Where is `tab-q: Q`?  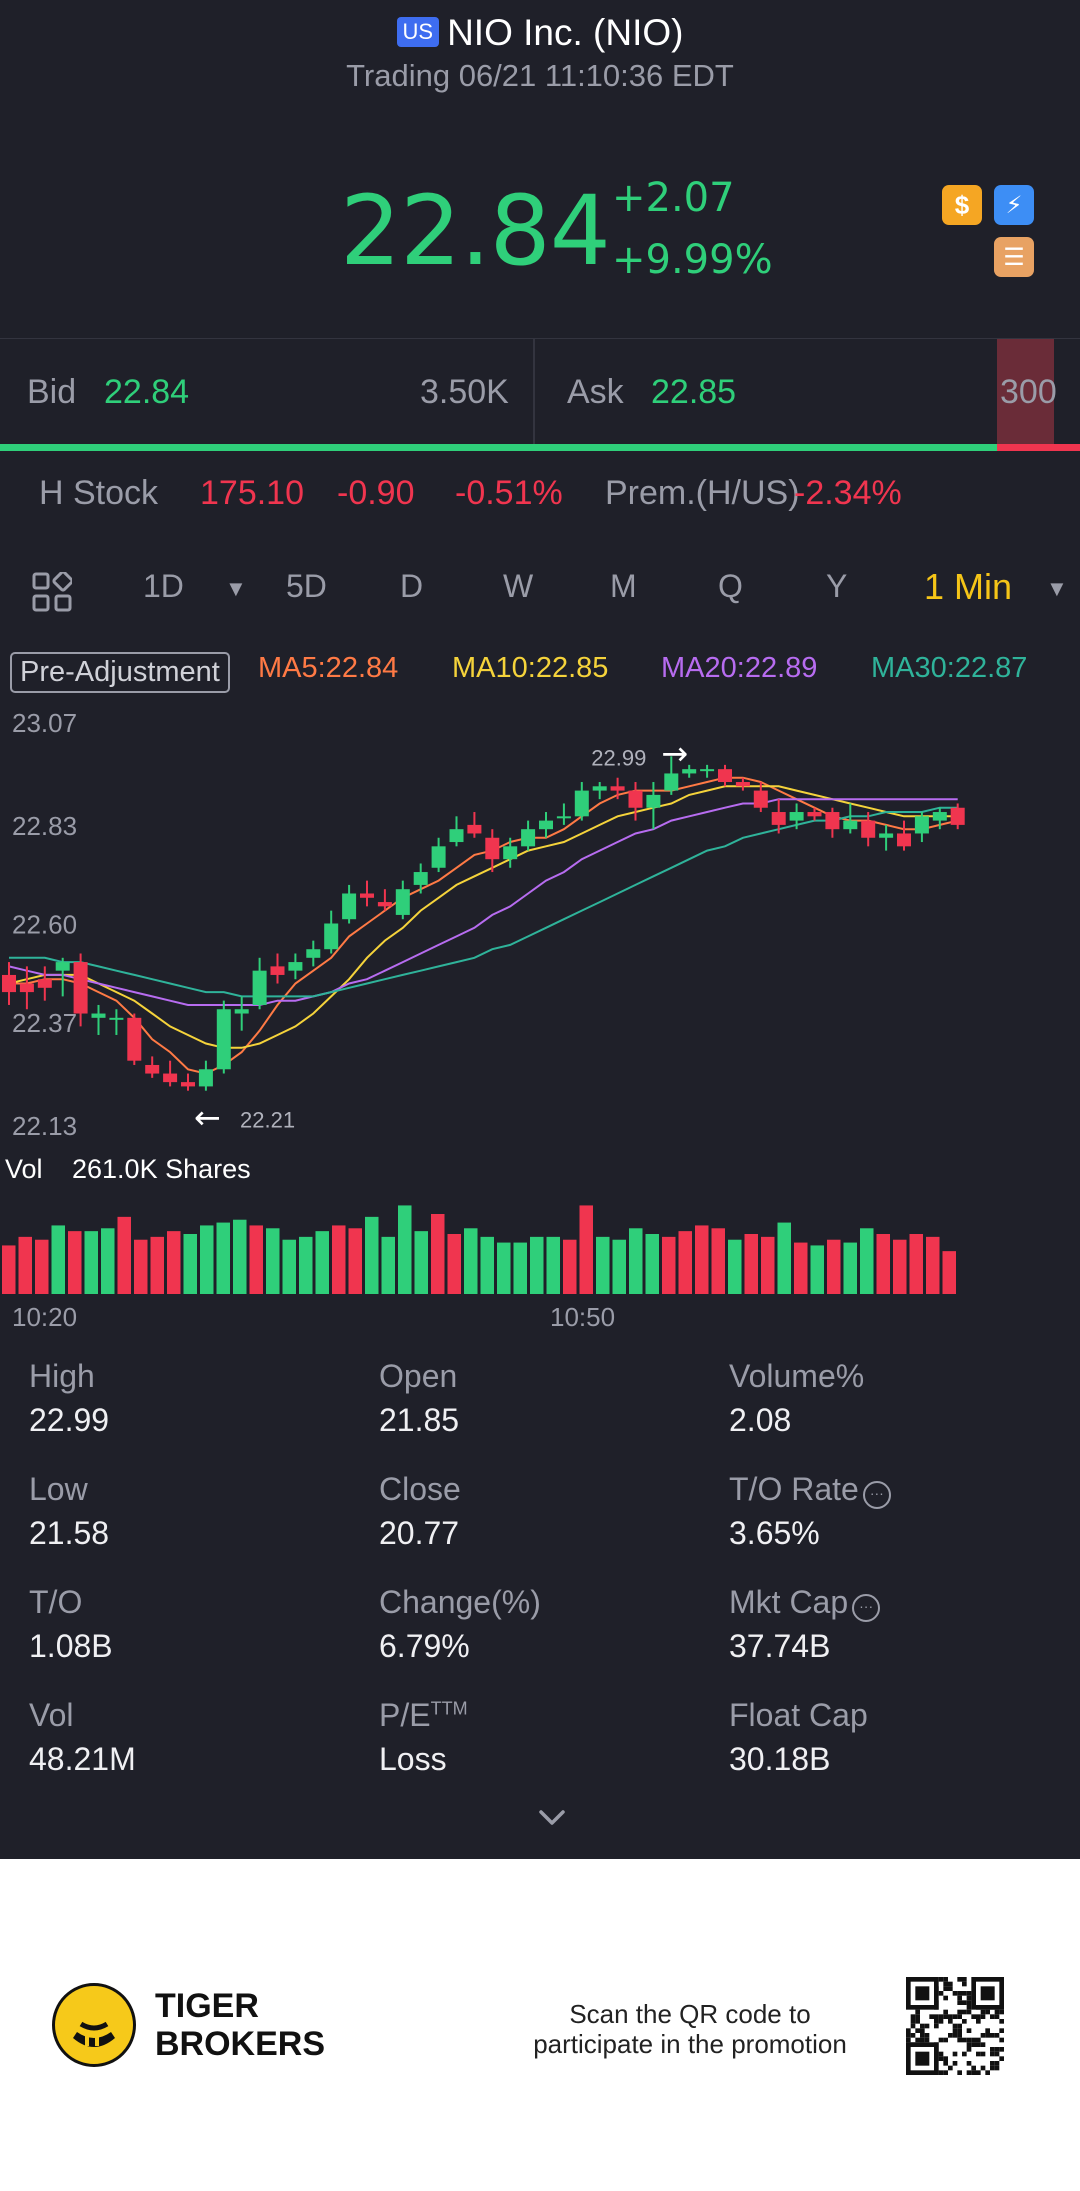 tab-q: Q is located at coordinates (730, 586).